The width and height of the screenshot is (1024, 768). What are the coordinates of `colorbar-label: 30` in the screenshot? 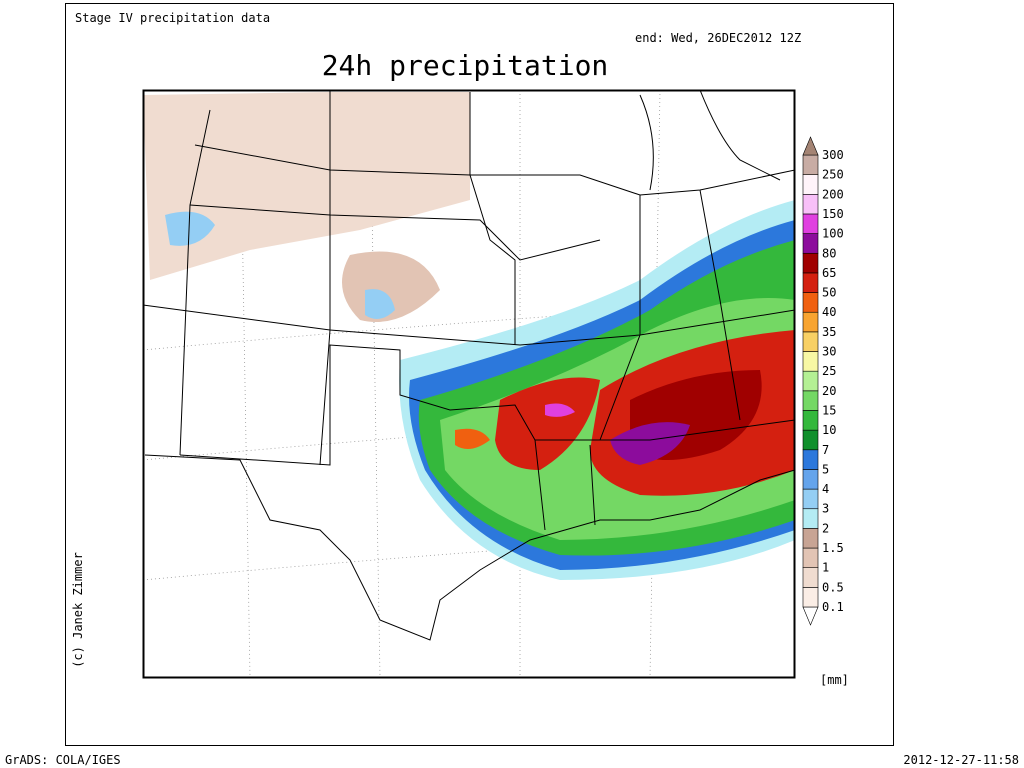 It's located at (829, 352).